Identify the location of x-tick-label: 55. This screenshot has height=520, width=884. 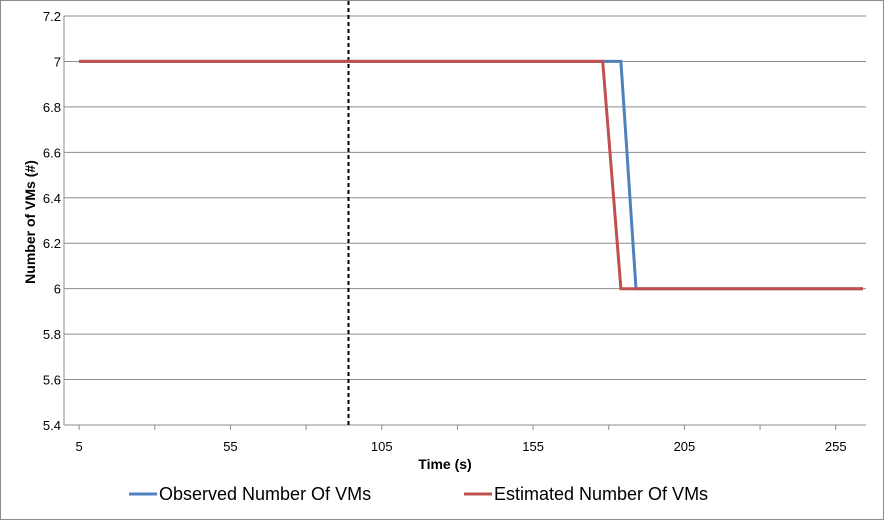
(230, 446).